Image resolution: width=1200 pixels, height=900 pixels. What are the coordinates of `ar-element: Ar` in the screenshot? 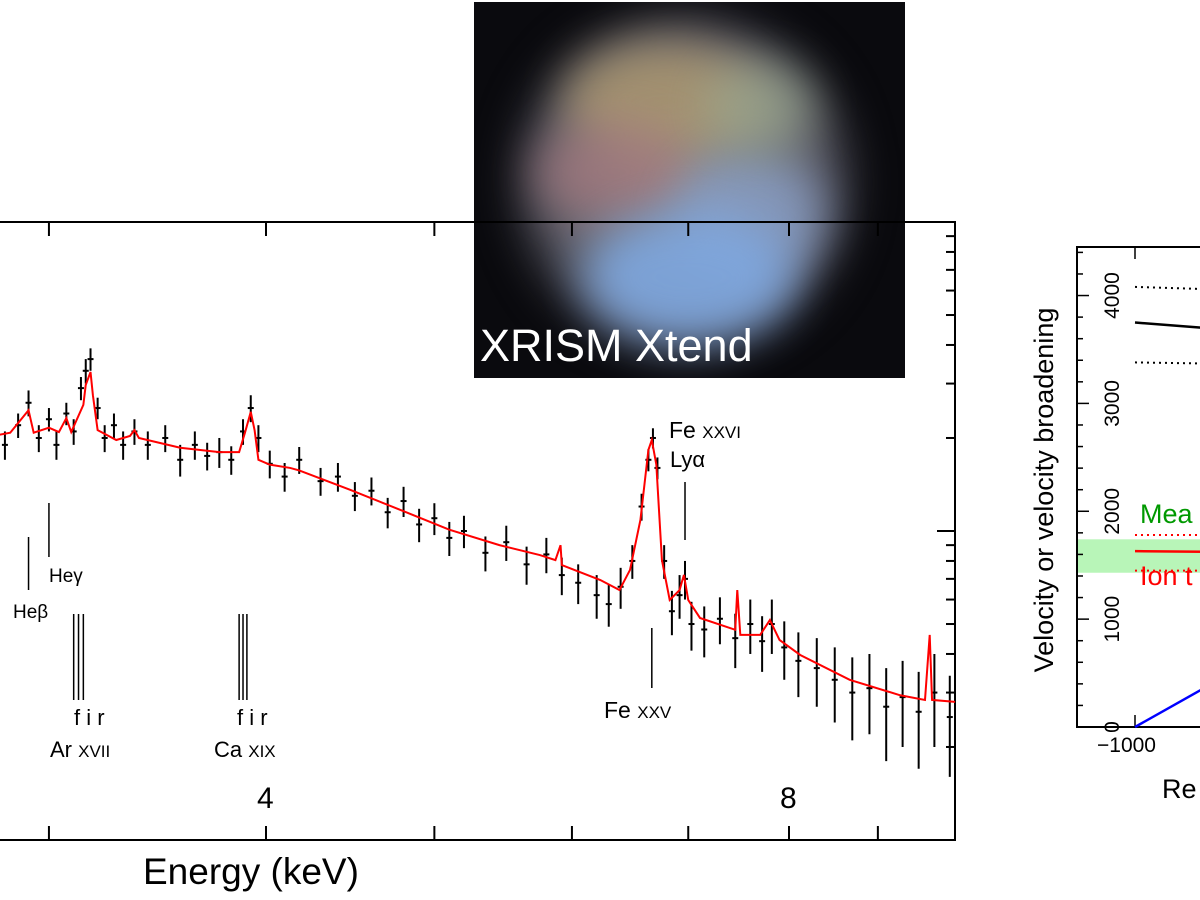 It's located at (61, 749).